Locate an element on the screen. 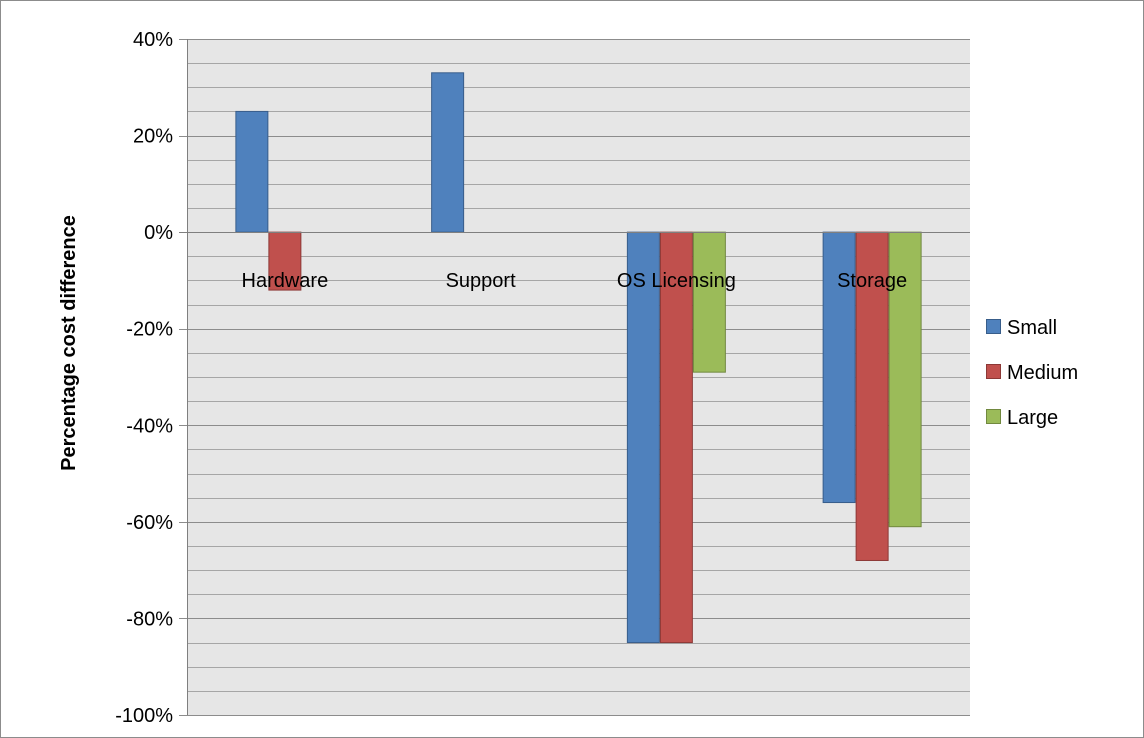  bar-medium-os-licensing is located at coordinates (676, 437).